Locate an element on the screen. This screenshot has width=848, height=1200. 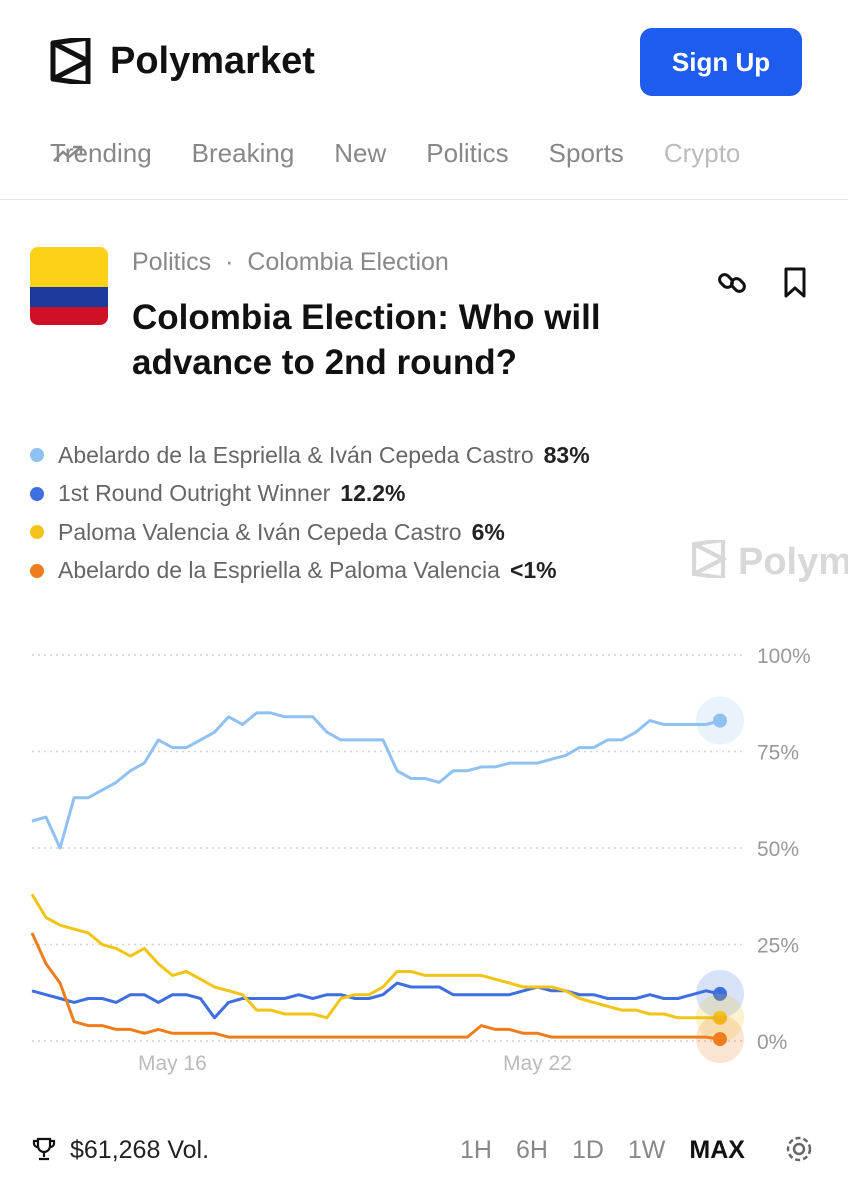
divider is located at coordinates (424, 199).